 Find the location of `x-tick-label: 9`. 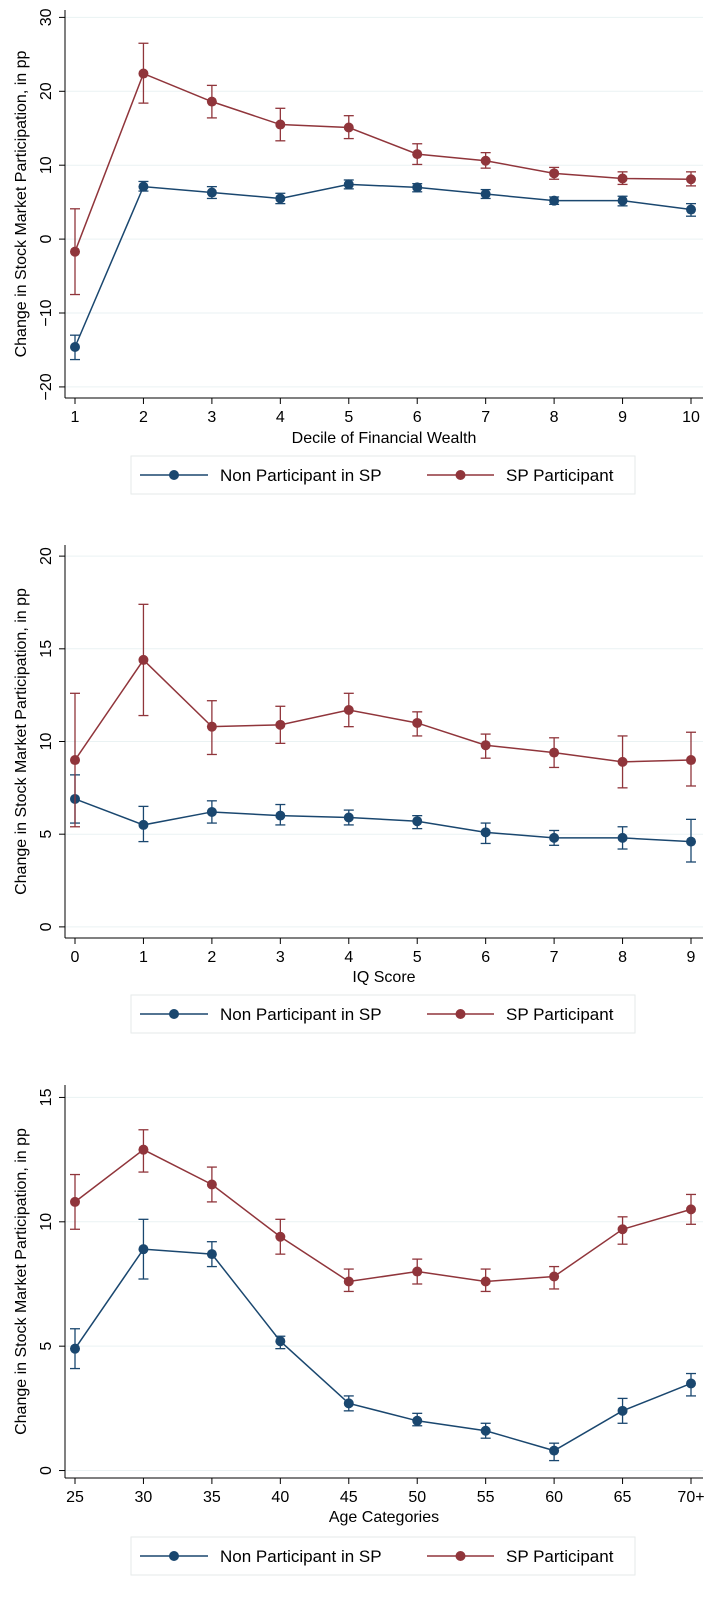

x-tick-label: 9 is located at coordinates (691, 957).